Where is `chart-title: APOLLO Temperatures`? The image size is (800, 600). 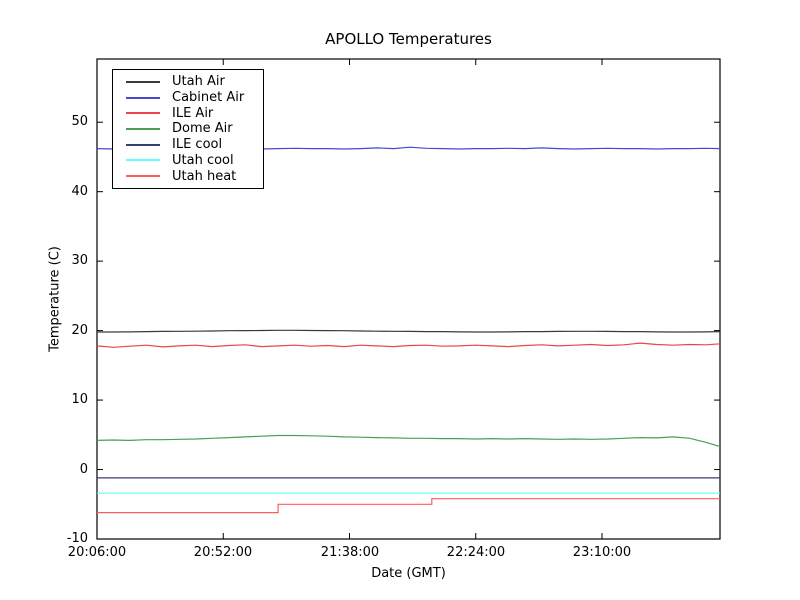 chart-title: APOLLO Temperatures is located at coordinates (408, 39).